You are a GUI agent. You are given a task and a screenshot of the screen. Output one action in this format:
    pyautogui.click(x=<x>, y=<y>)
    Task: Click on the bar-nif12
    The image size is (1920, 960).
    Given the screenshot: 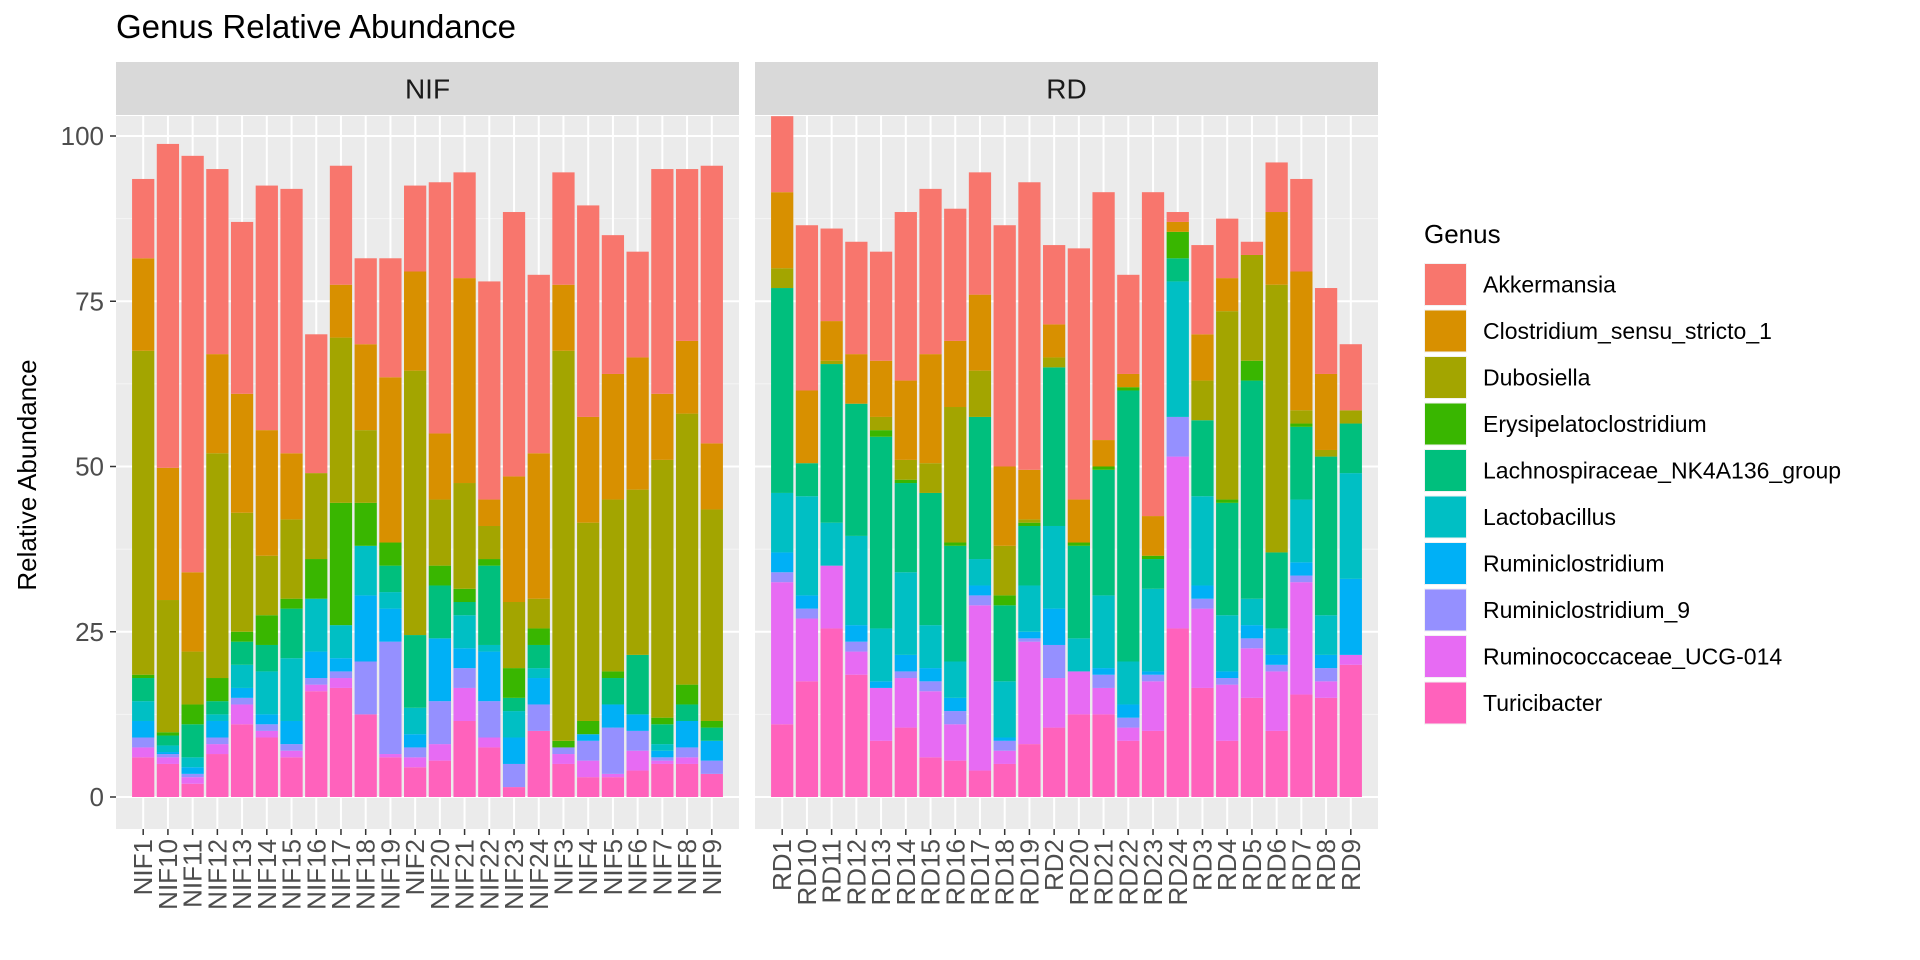 What is the action you would take?
    pyautogui.click(x=217, y=483)
    